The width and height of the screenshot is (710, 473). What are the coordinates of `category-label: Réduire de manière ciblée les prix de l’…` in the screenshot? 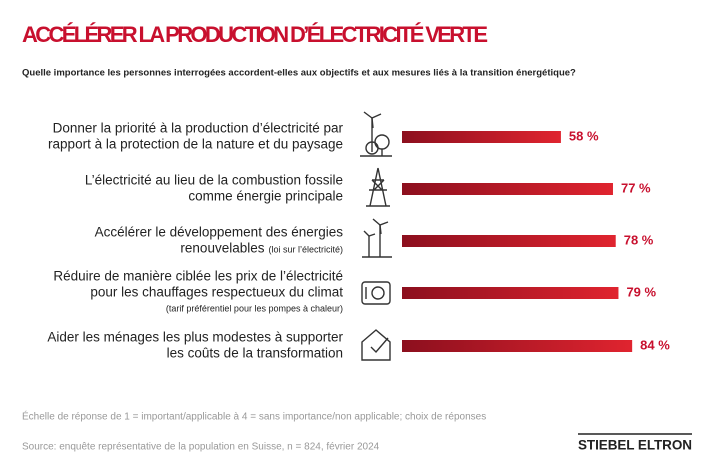 It's located at (198, 276).